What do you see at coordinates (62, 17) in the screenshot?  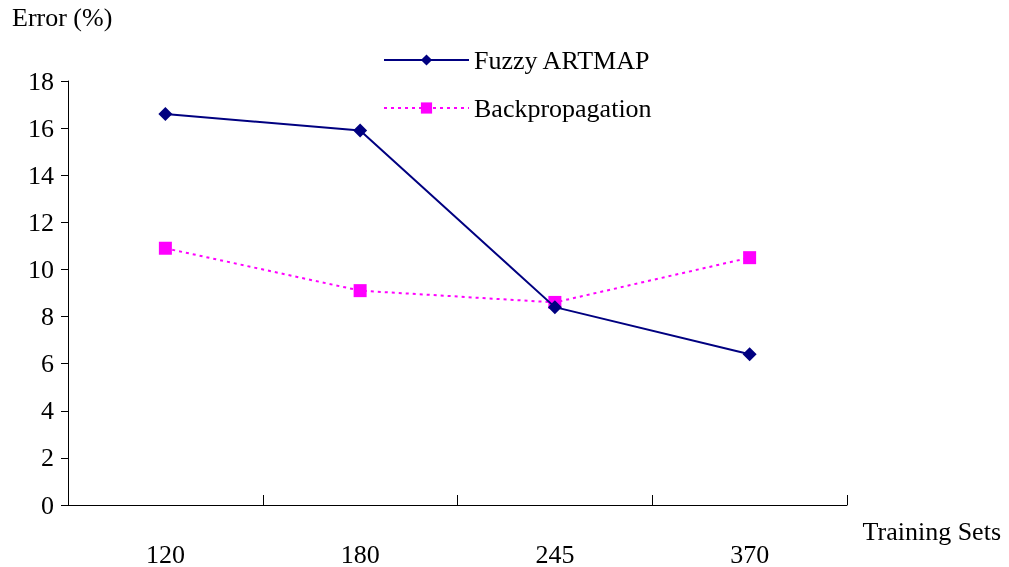 I see `y-axis-title: Error (%)` at bounding box center [62, 17].